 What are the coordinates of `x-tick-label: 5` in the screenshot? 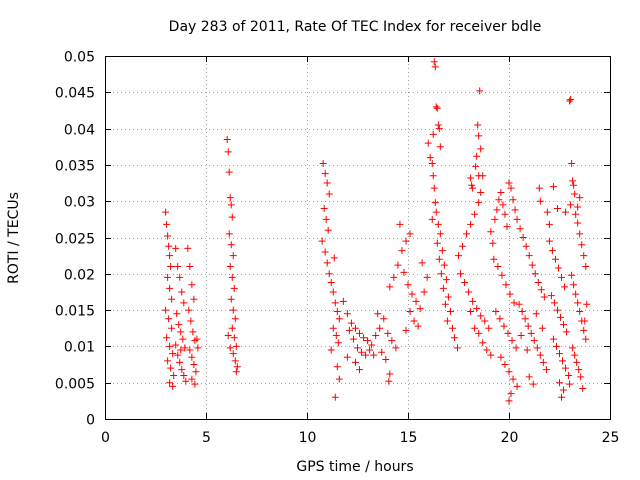 It's located at (206, 438).